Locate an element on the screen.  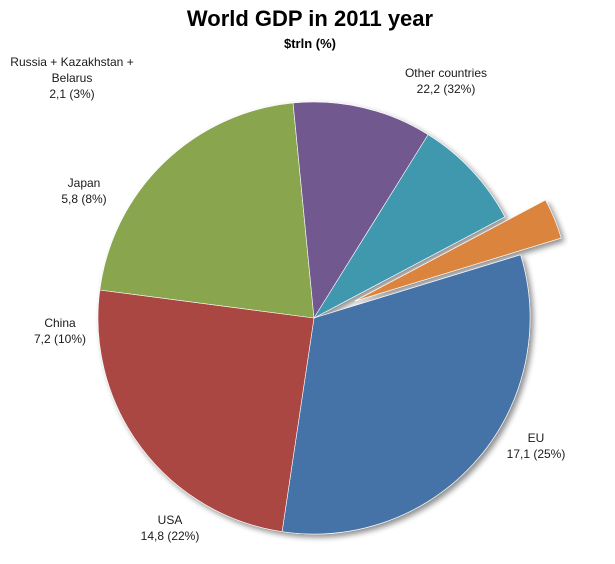
pie-slice-japan is located at coordinates (409, 226).